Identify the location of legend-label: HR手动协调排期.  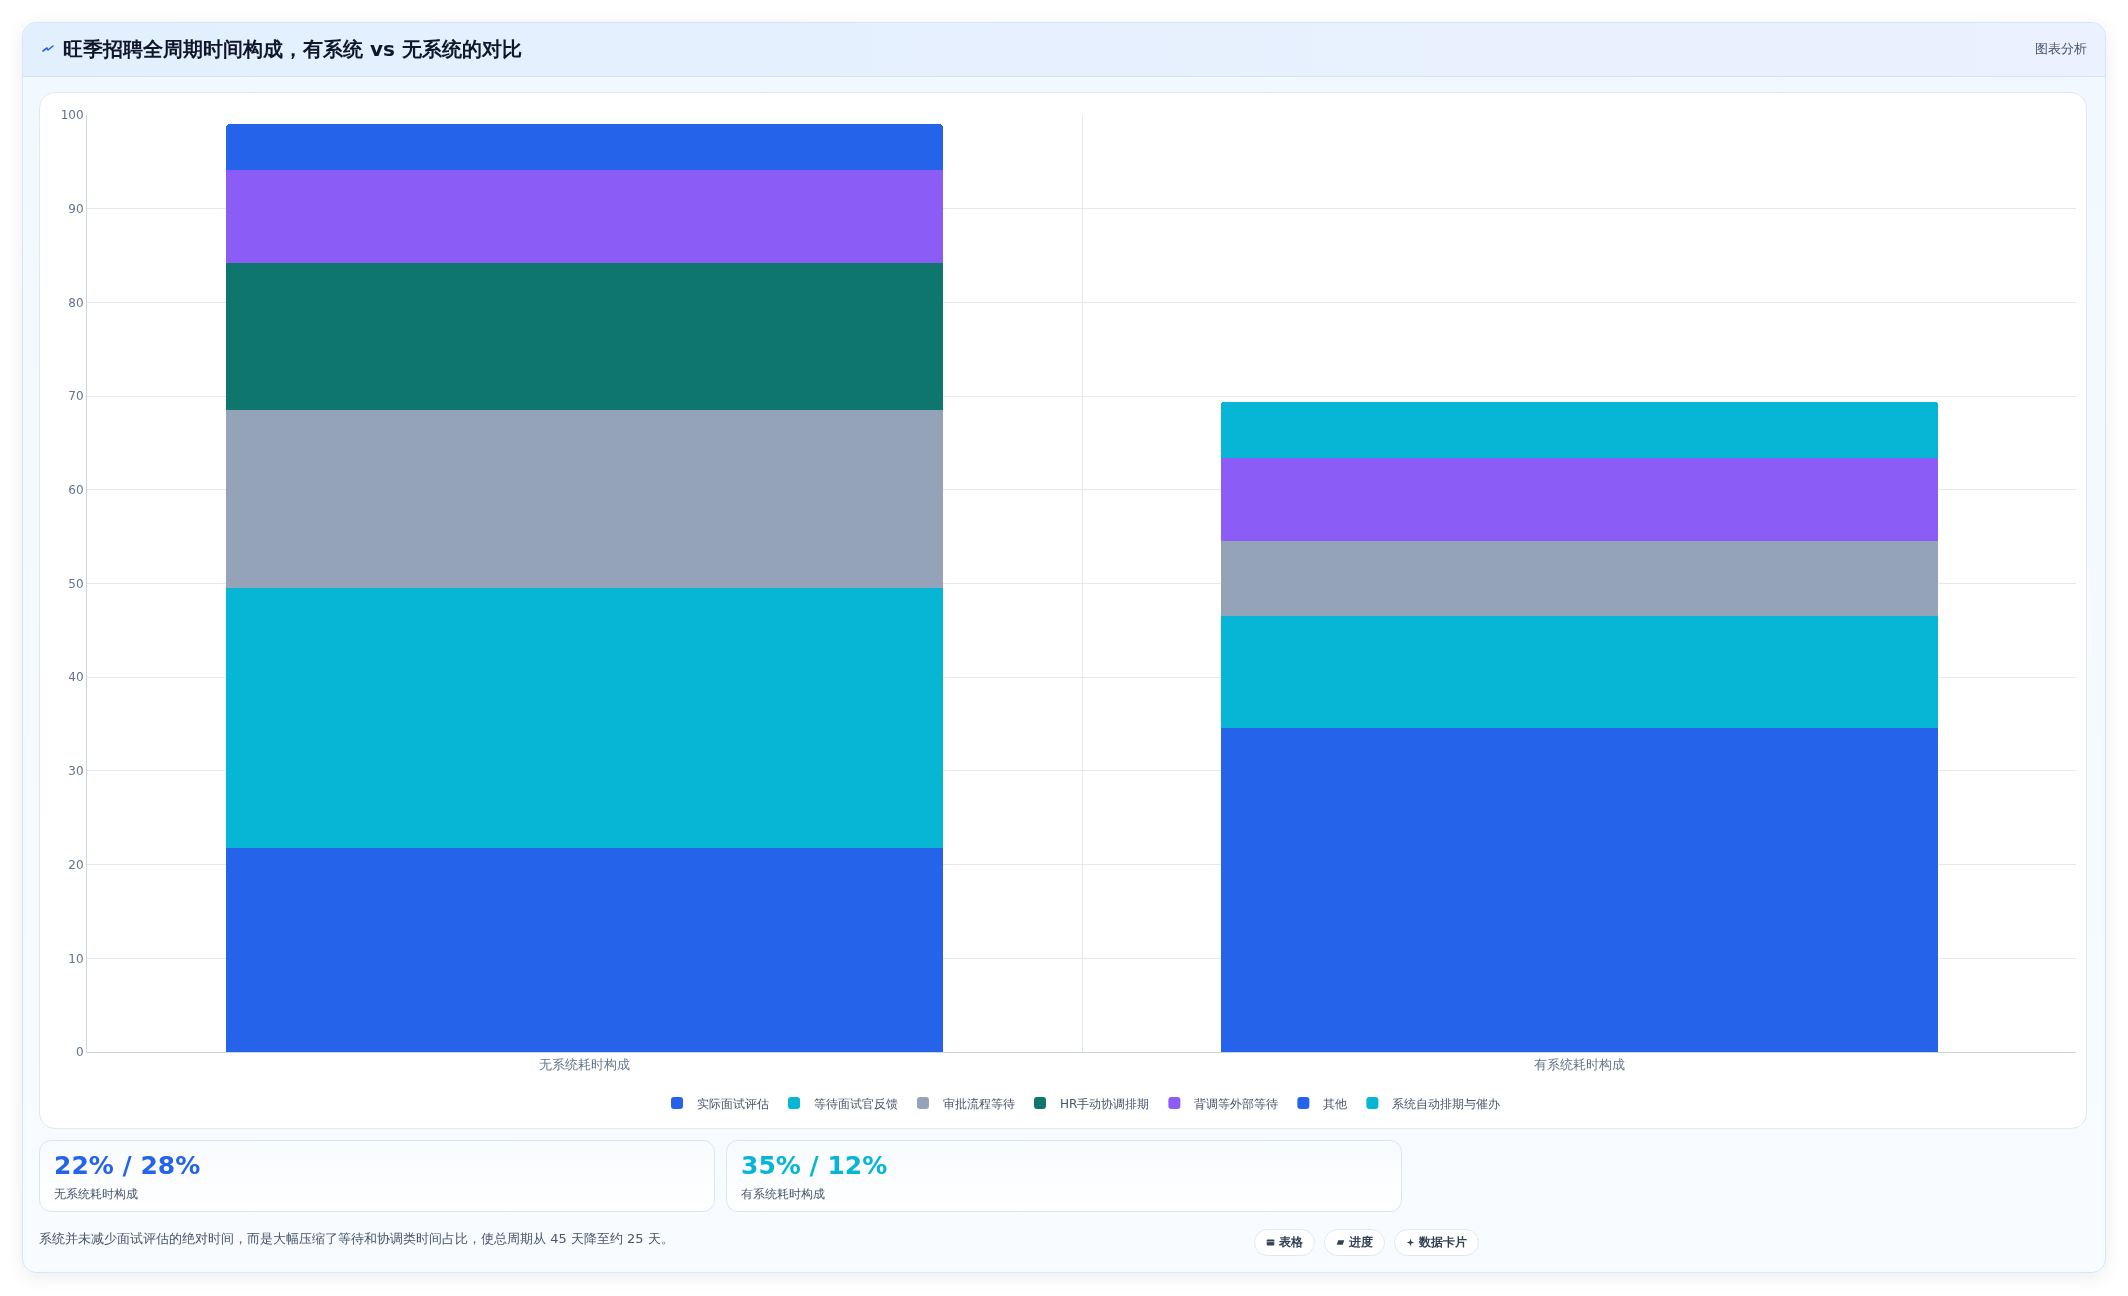
(1105, 1103).